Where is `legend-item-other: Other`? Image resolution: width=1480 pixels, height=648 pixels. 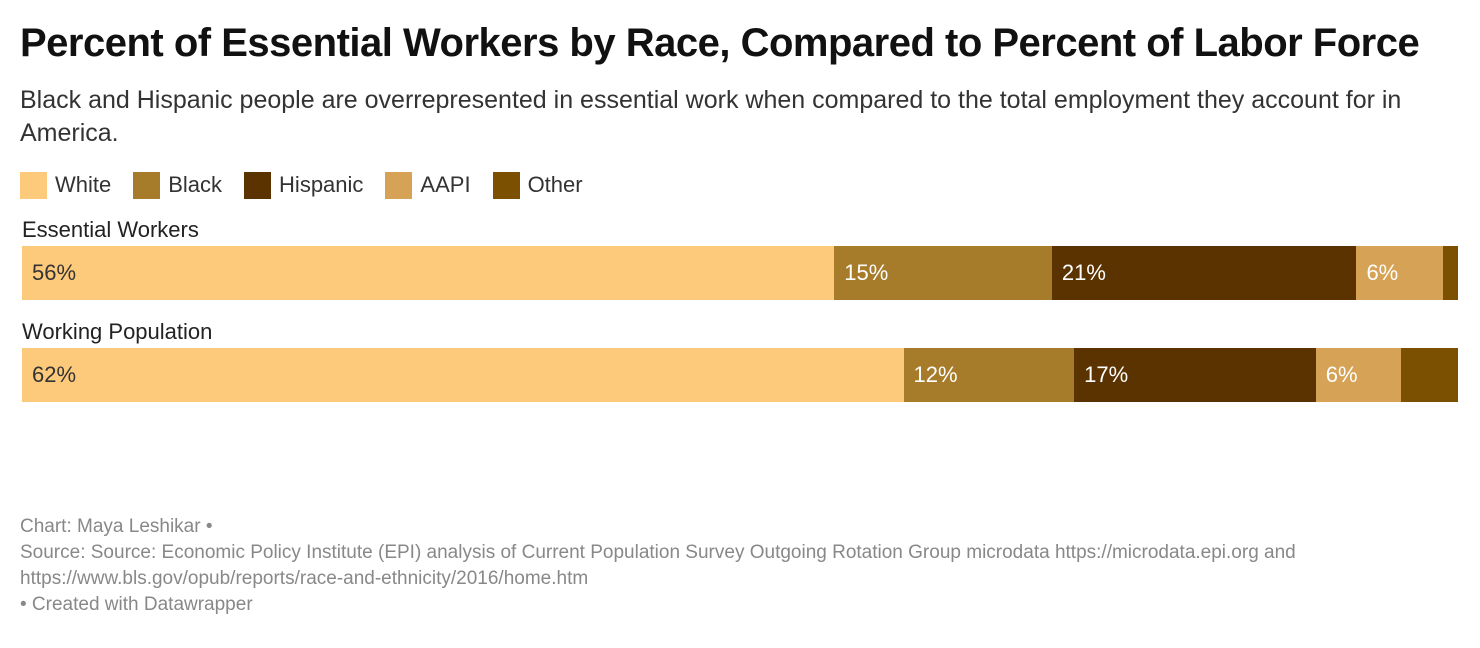
legend-item-other: Other is located at coordinates (537, 185).